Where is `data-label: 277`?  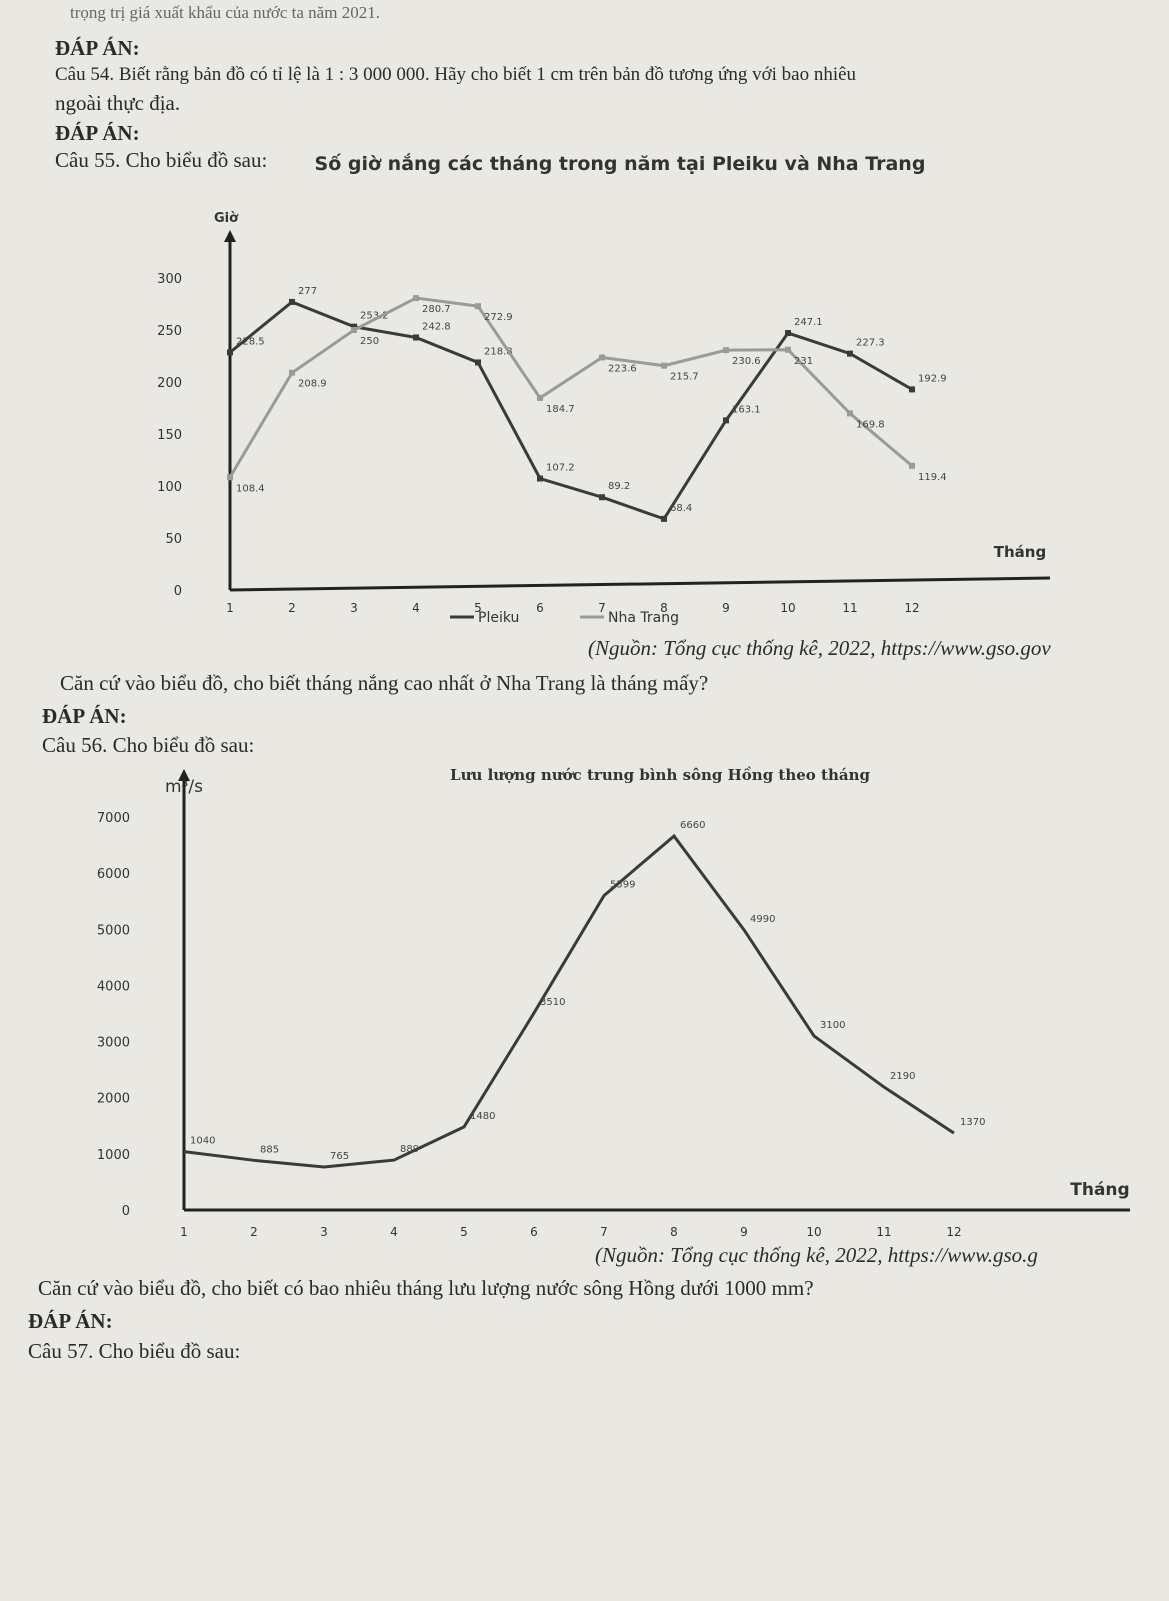 data-label: 277 is located at coordinates (307, 291).